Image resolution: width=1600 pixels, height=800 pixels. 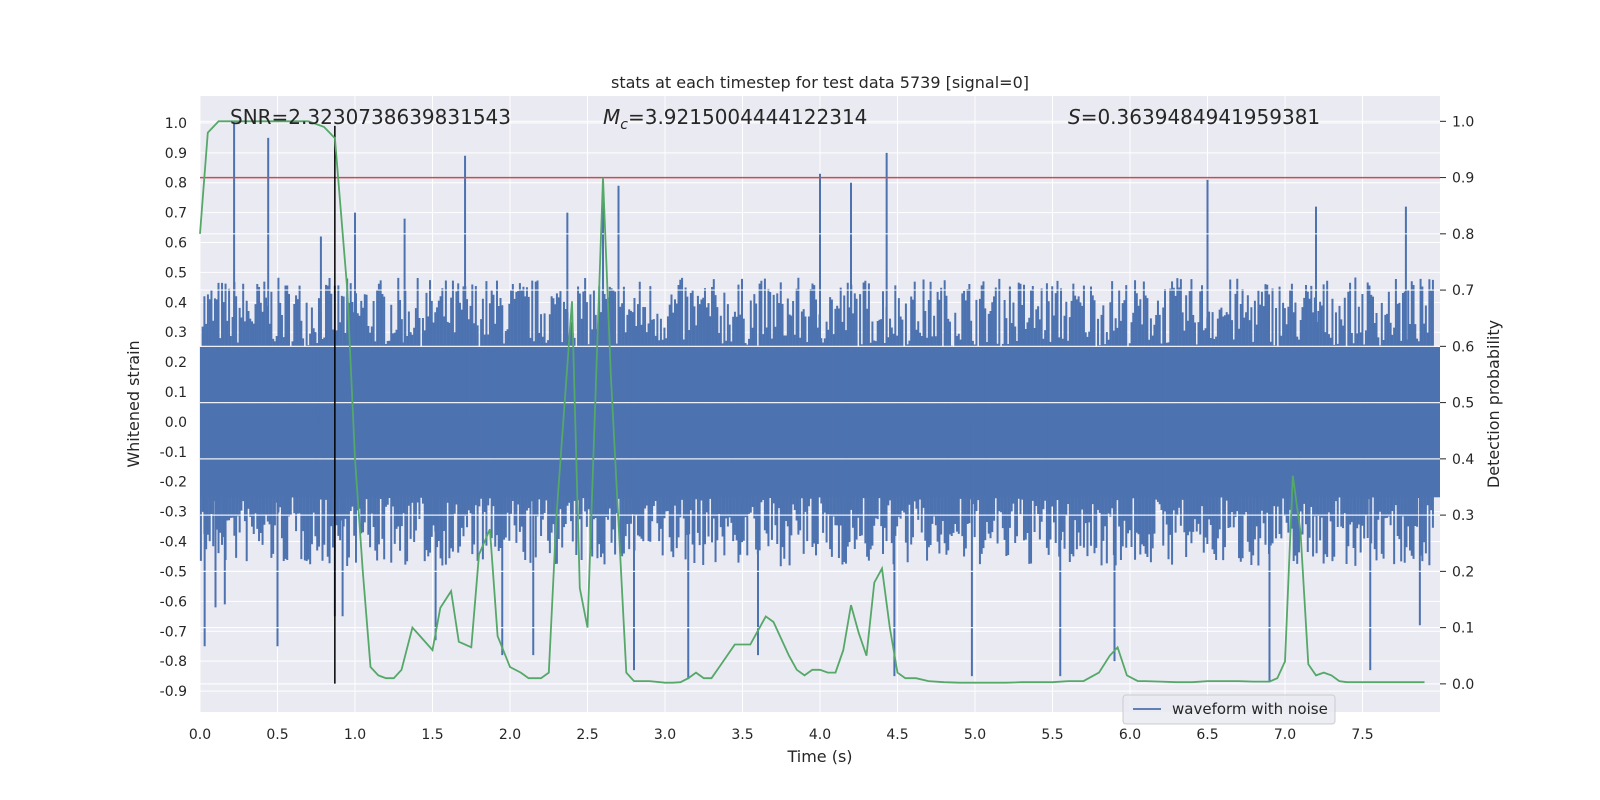 What do you see at coordinates (173, 513) in the screenshot?
I see `left-y-tick-label: -0.3` at bounding box center [173, 513].